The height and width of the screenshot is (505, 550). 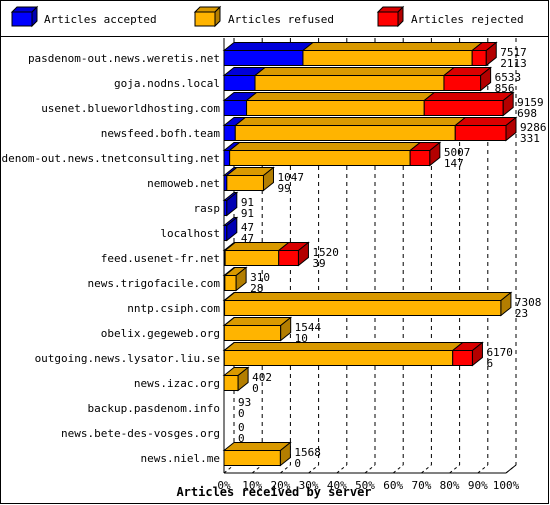 I want to click on value-accepted-label: 698, so click(x=527, y=113).